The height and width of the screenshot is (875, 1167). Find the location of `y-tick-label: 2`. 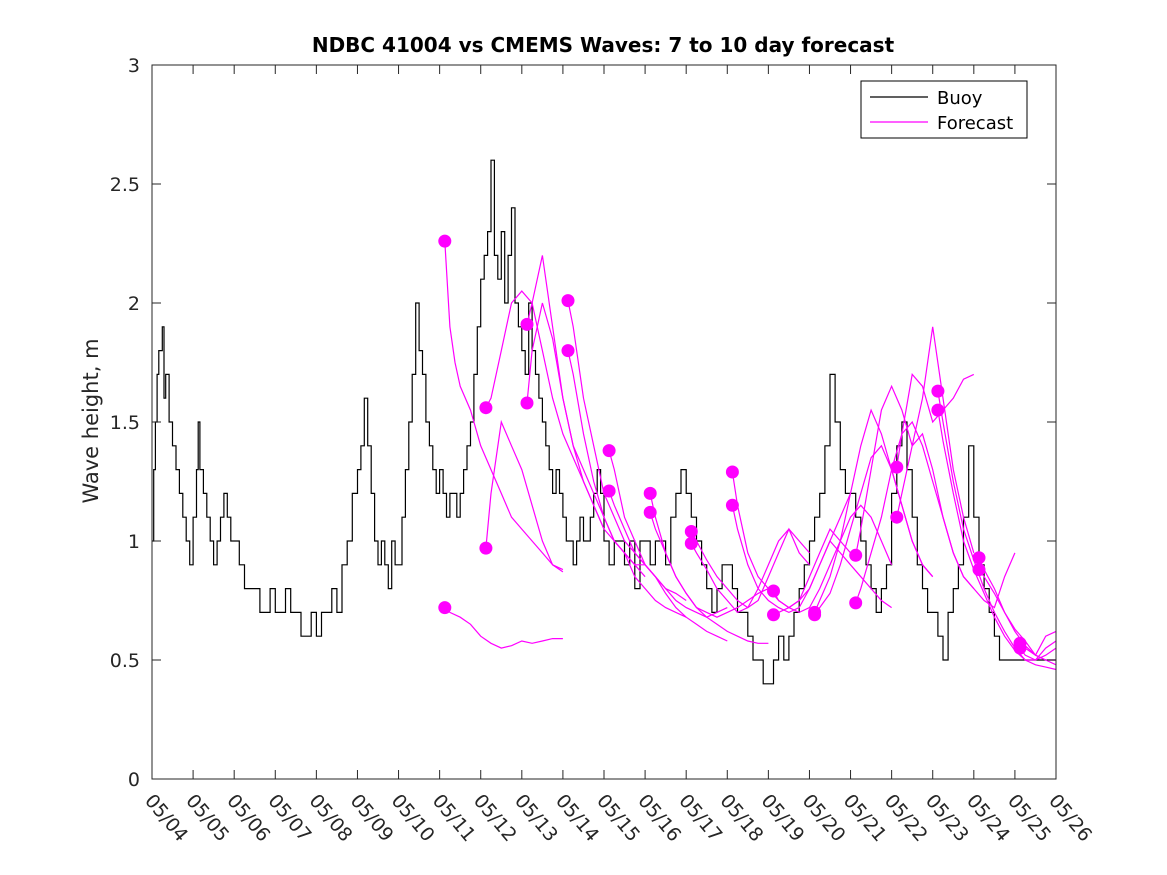

y-tick-label: 2 is located at coordinates (134, 304).